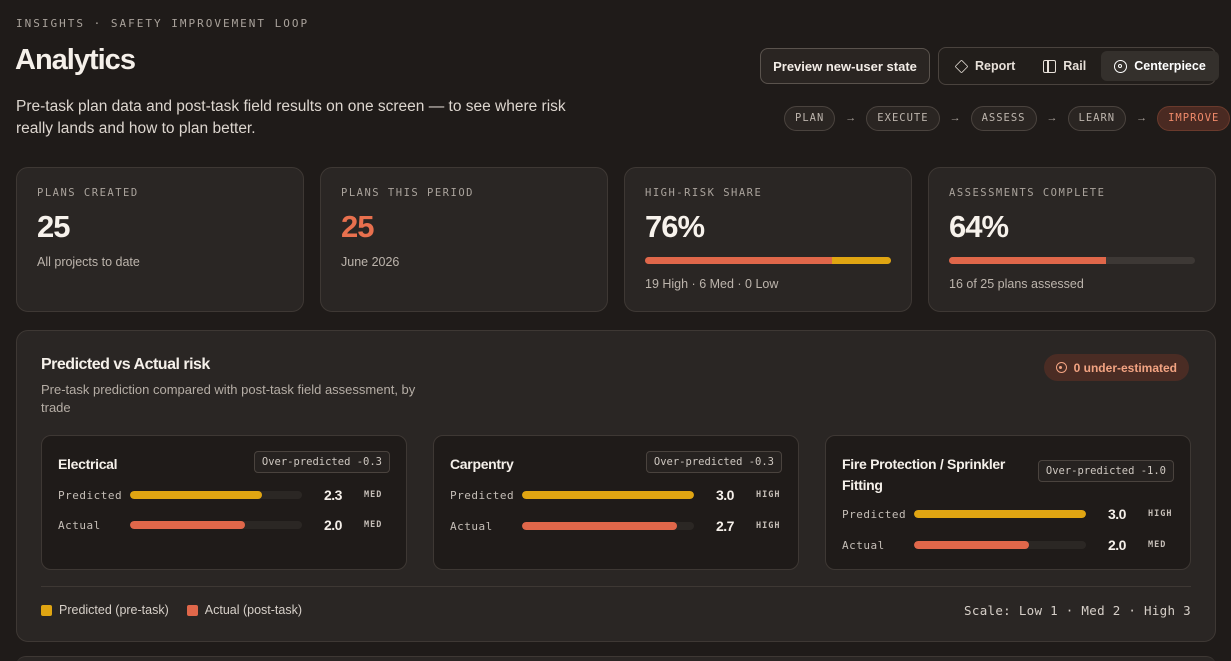  I want to click on risk-share-bar, so click(768, 260).